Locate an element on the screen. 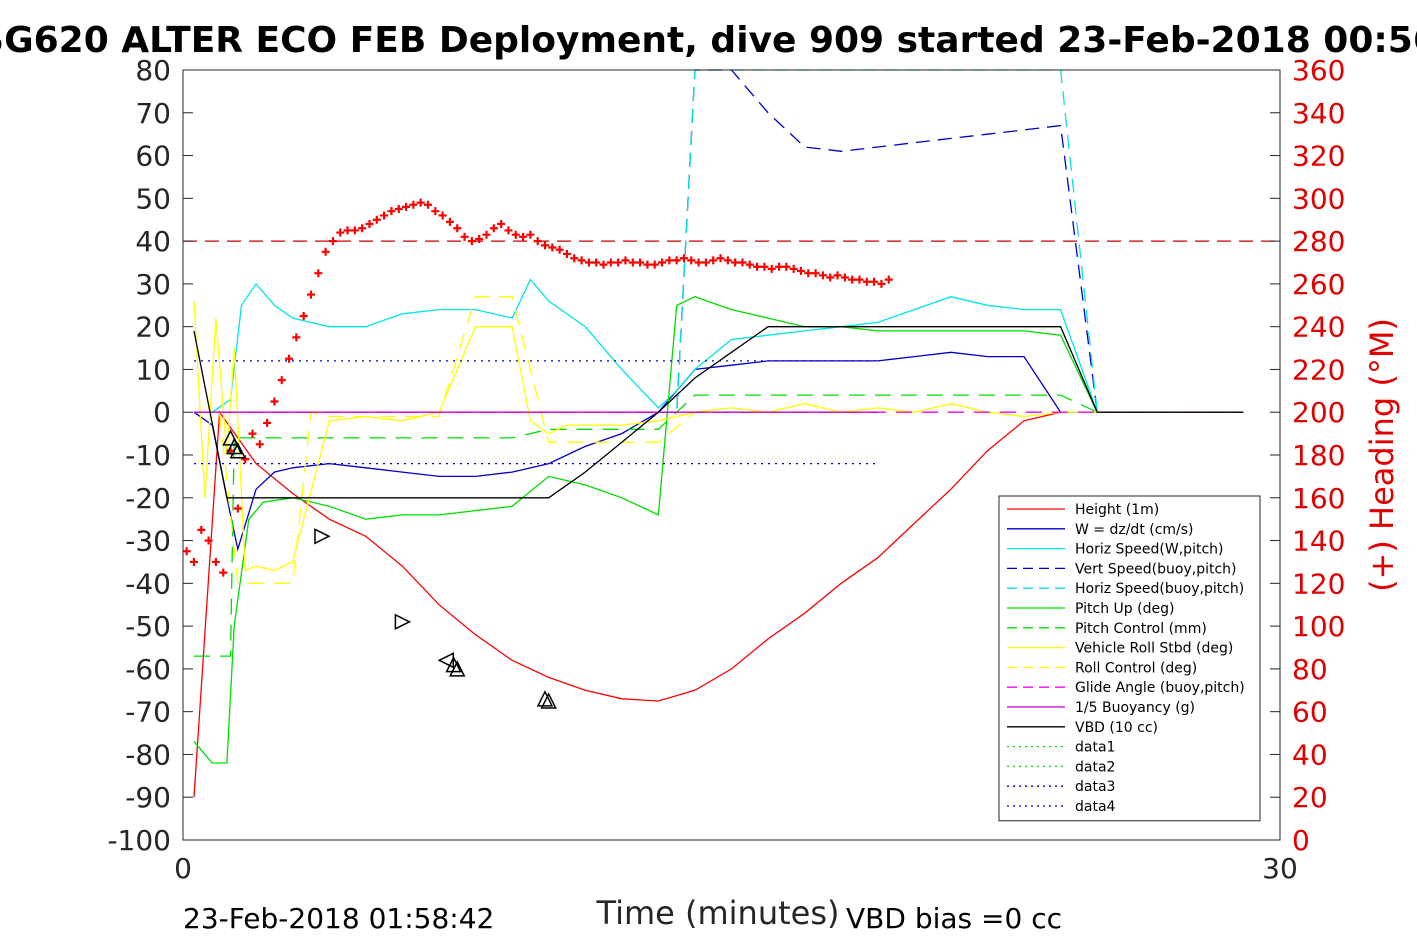 The image size is (1417, 945). x-axis-label: Time (minutes) is located at coordinates (718, 913).